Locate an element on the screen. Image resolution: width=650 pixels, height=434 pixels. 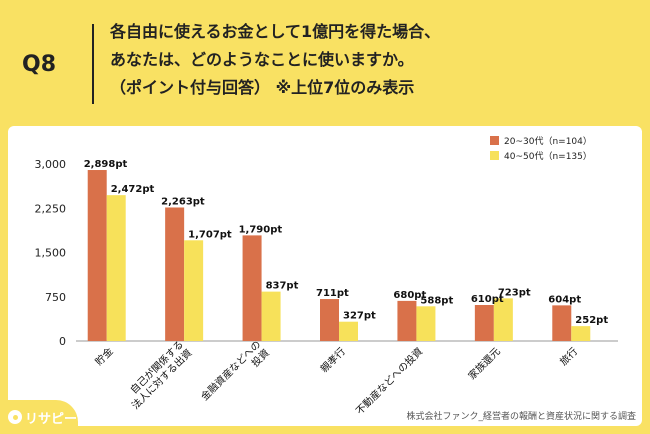
data-label: 1,707pt is located at coordinates (210, 234).